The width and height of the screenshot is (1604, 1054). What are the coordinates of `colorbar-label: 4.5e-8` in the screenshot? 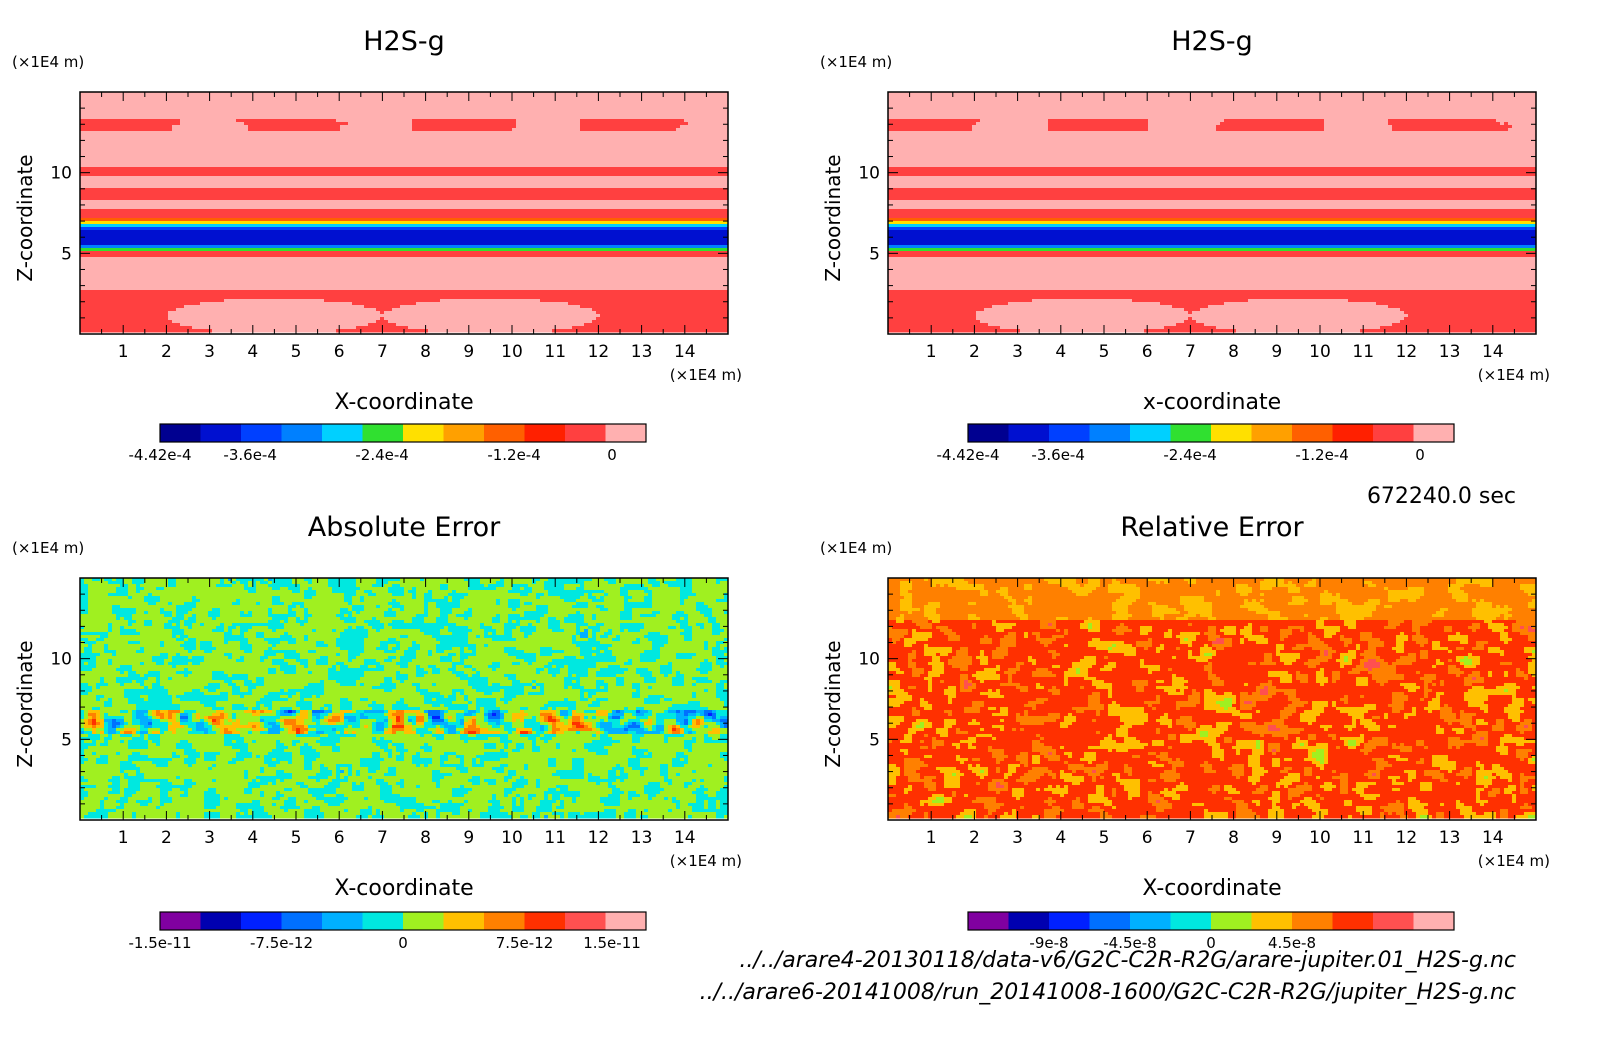 It's located at (1292, 943).